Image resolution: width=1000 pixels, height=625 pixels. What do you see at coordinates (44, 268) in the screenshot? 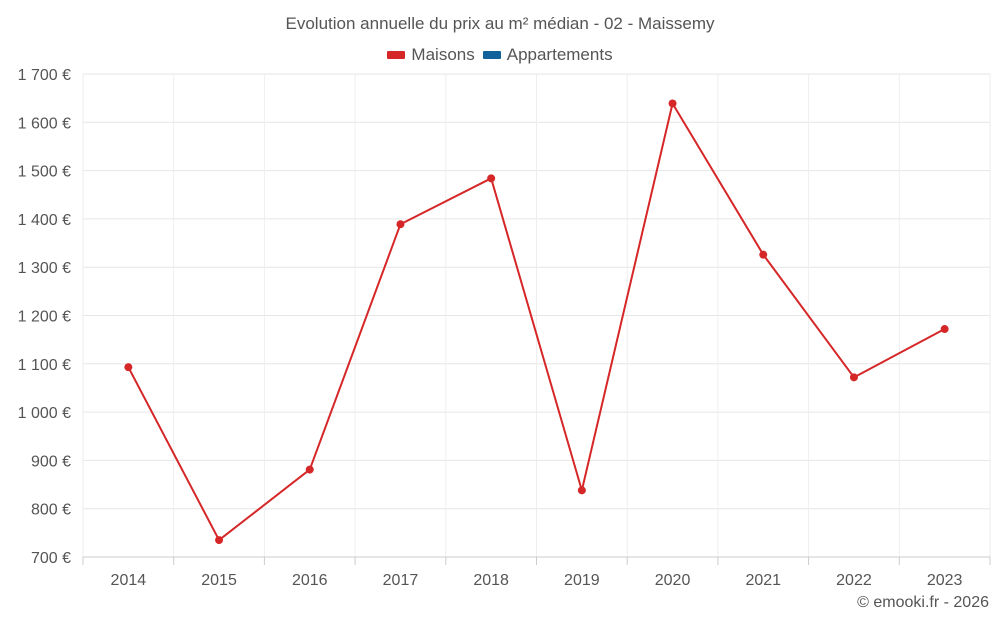
I see `y-tick-label: 1 300 €` at bounding box center [44, 268].